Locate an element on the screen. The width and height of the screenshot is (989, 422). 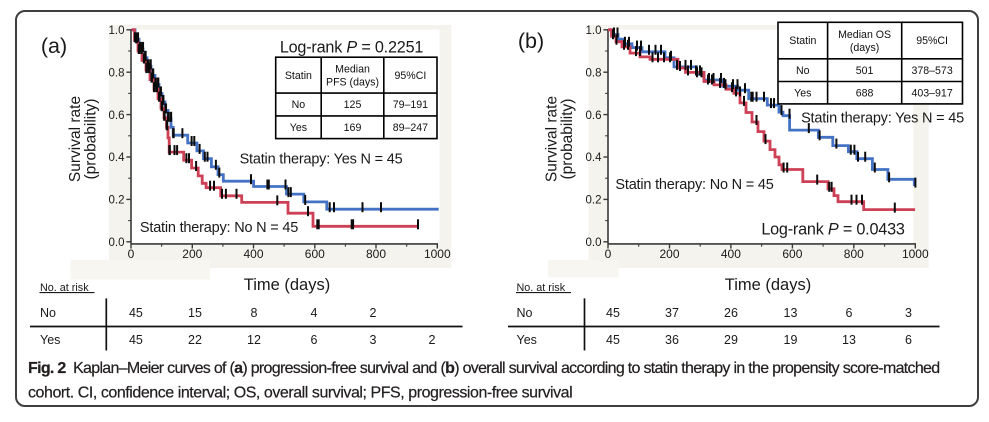
svg-text: (days) is located at coordinates (864, 48).